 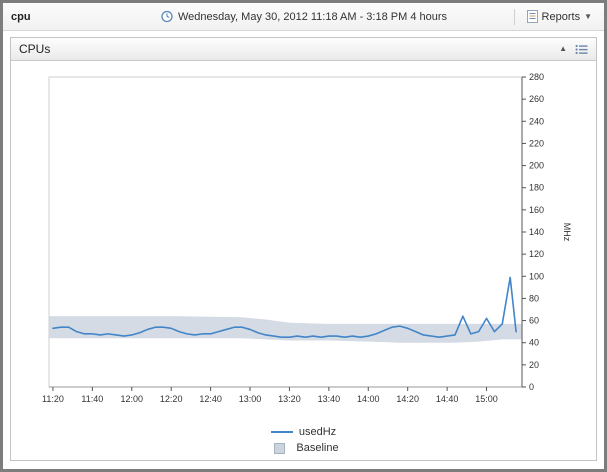 I want to click on legend-item-usedhz: usedHz, so click(x=303, y=432).